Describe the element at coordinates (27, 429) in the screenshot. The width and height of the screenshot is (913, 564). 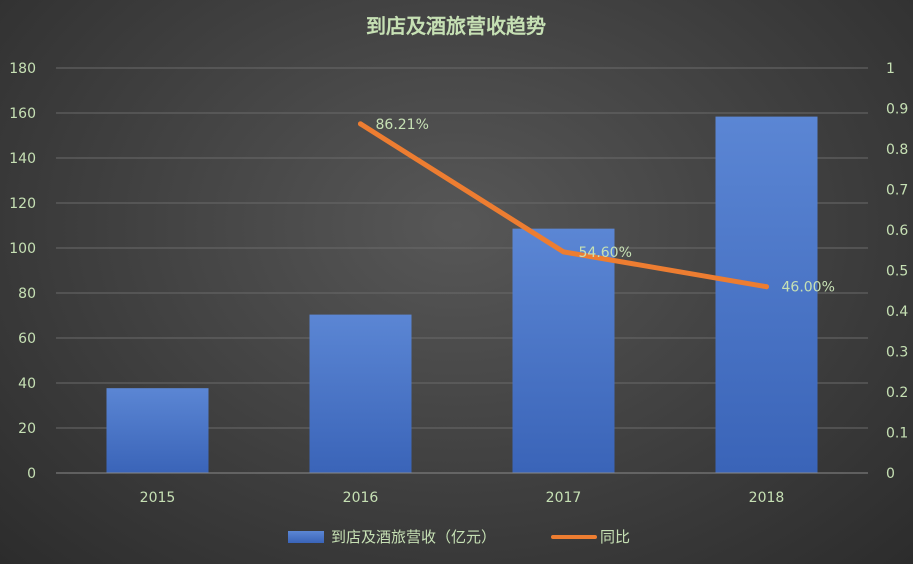
I see `y-left-tick-label: 20` at that location.